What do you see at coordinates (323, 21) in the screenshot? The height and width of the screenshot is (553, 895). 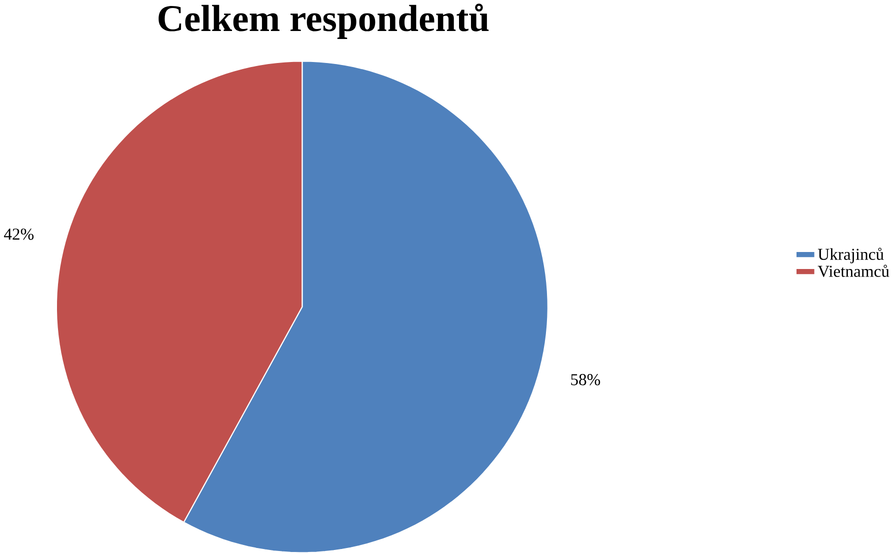 I see `chart-title: Celkem respondentů` at bounding box center [323, 21].